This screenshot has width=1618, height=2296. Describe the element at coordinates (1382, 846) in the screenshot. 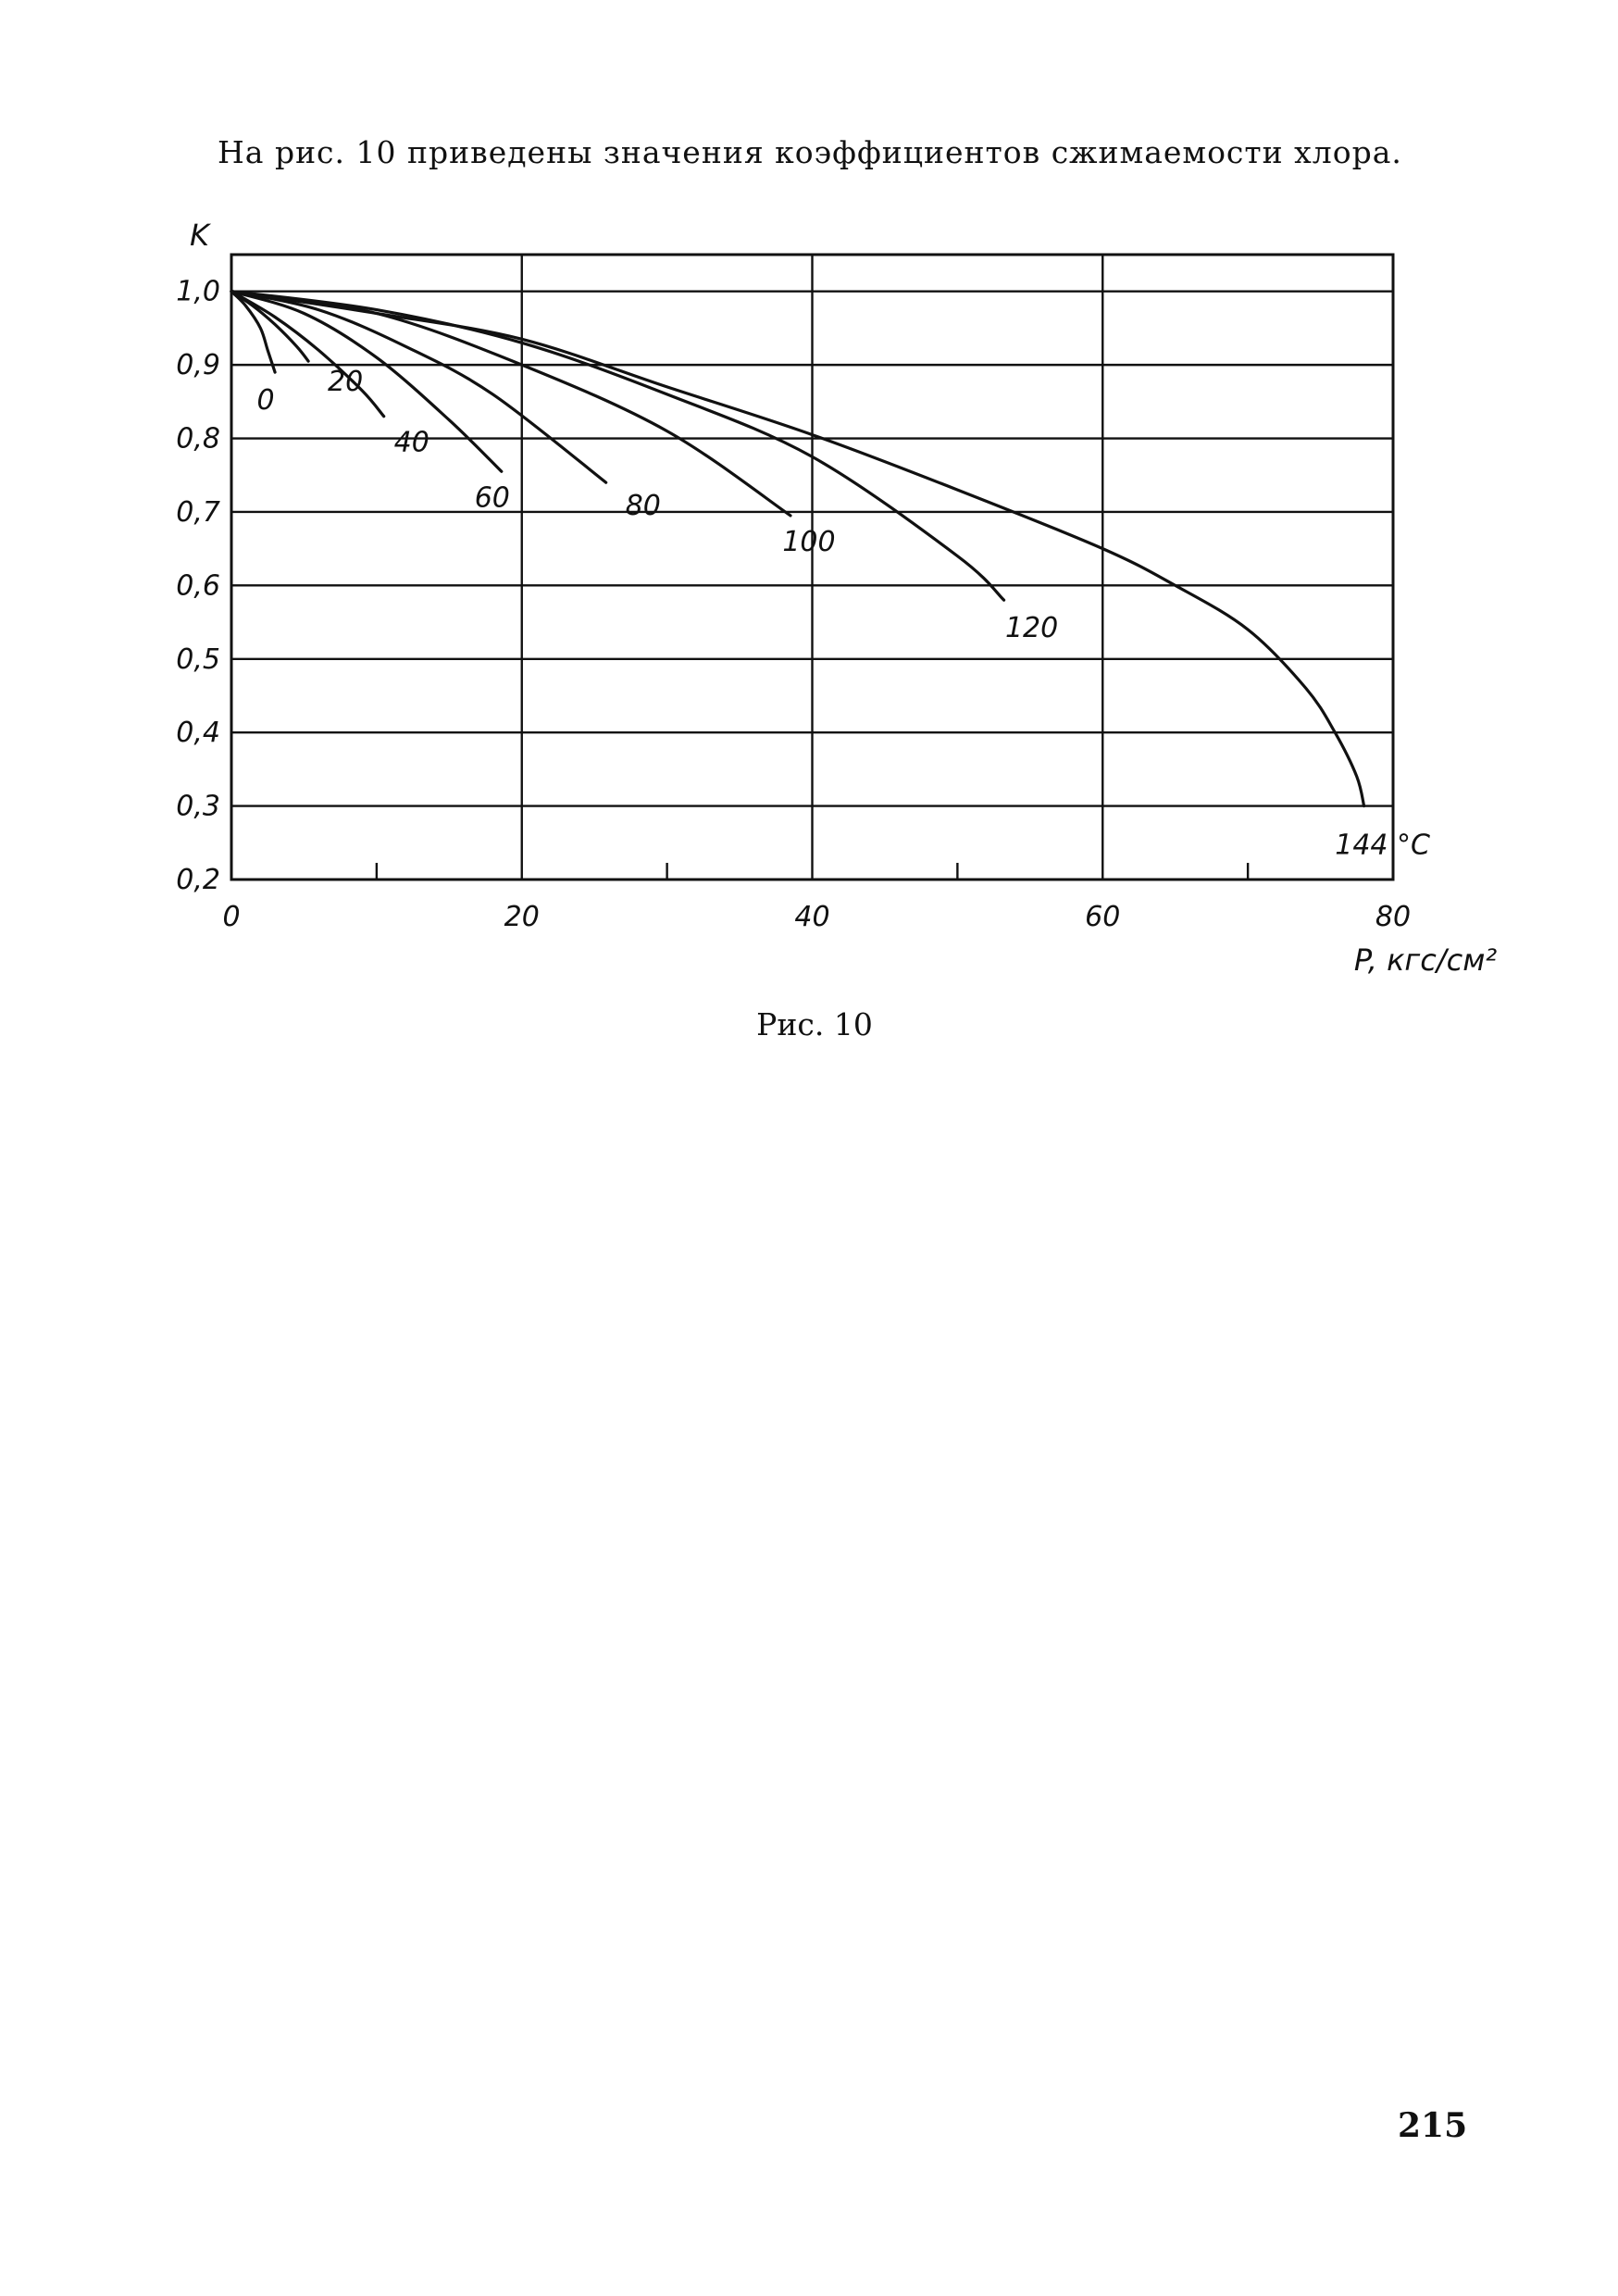

I see `series-label-7: 144 °C` at that location.